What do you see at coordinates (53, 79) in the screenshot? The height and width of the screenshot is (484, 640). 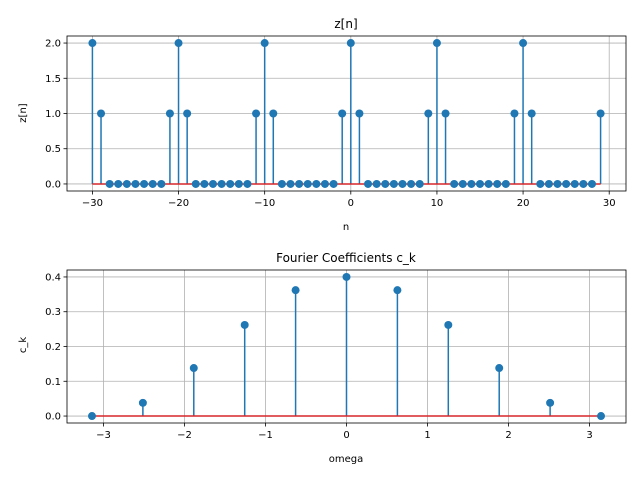 I see `y-tick-label: 1.5` at bounding box center [53, 79].